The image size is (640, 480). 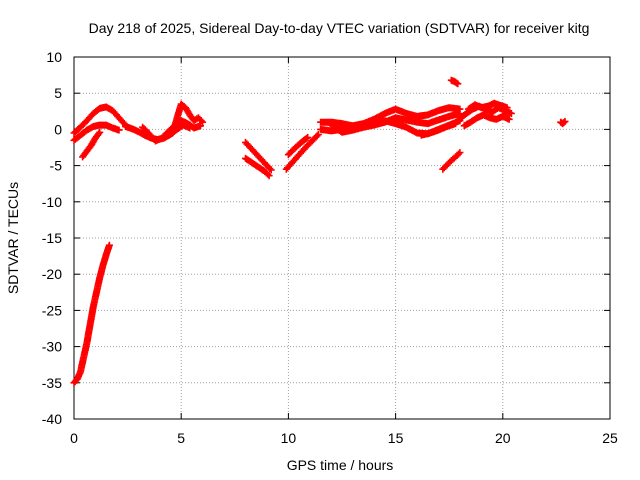 I want to click on x-tick-label: 0, so click(x=74, y=438).